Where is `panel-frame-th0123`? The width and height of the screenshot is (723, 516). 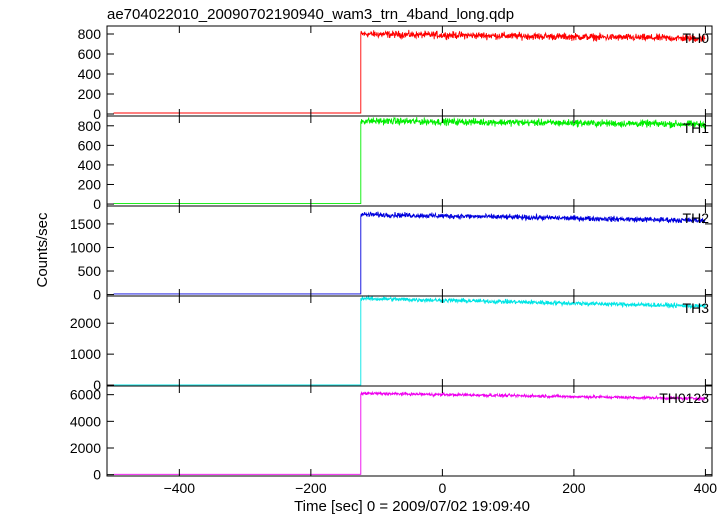 panel-frame-th0123 is located at coordinates (409, 431).